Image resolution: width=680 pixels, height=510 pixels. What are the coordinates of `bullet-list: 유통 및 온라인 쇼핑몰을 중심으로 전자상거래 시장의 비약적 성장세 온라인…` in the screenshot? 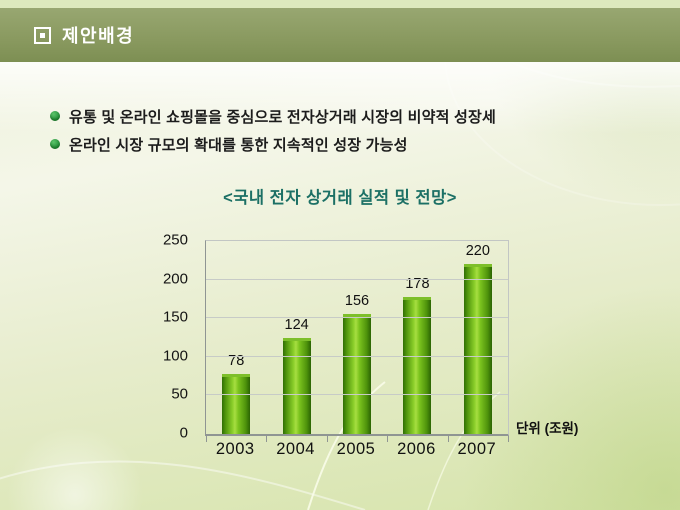 It's located at (273, 130).